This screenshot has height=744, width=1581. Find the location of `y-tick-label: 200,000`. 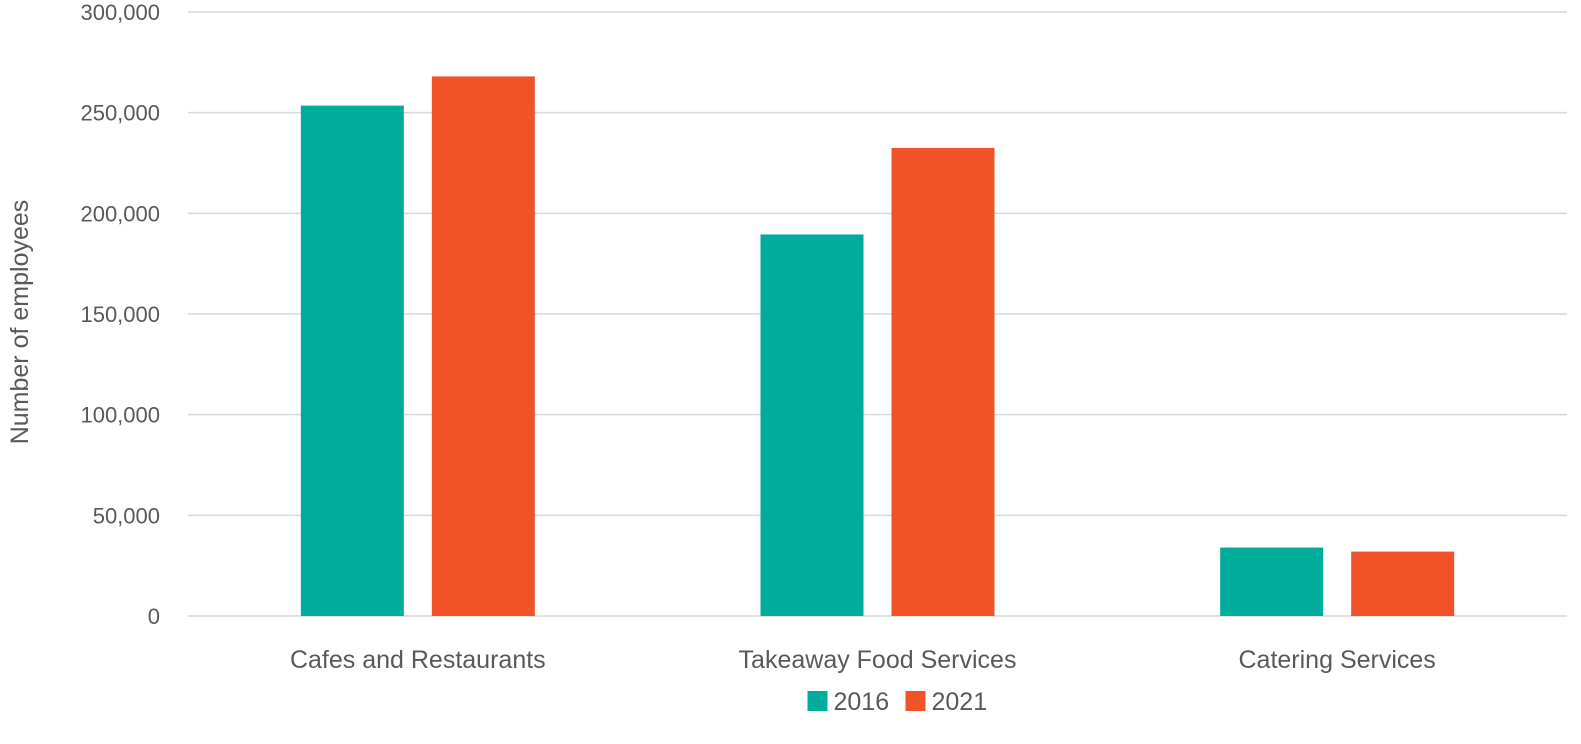

y-tick-label: 200,000 is located at coordinates (120, 213).